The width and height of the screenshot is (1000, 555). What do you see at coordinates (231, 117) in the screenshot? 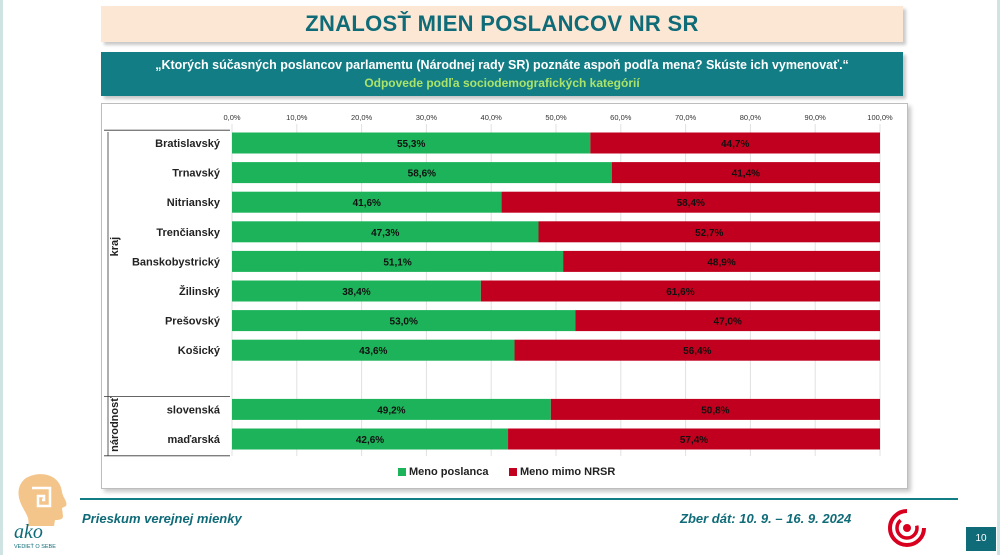
I see `x-tick-label: 0,0%` at bounding box center [231, 117].